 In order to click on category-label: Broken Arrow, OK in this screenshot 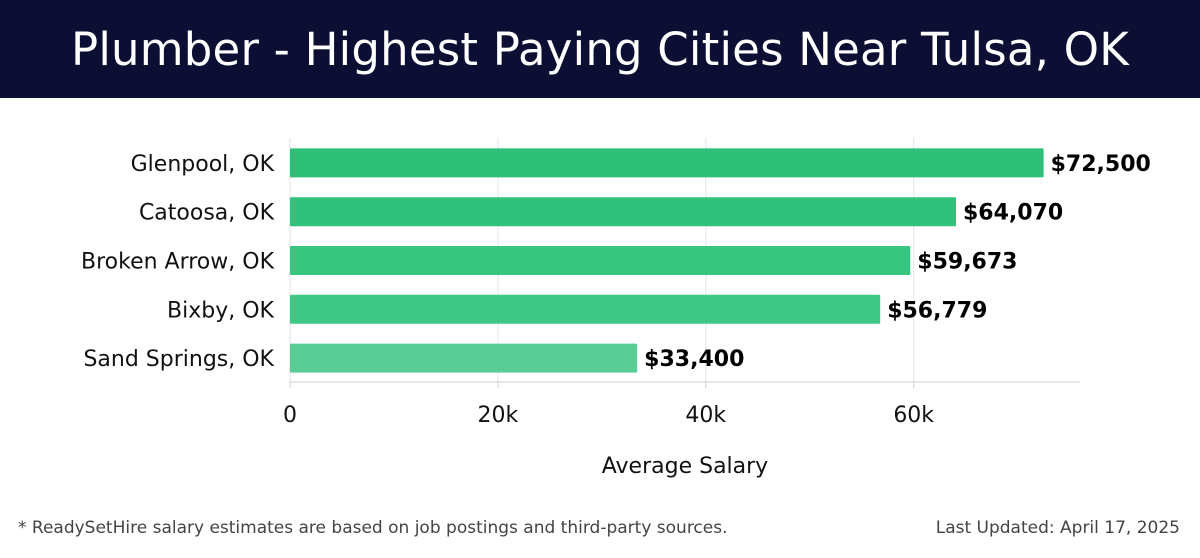, I will do `click(178, 262)`.